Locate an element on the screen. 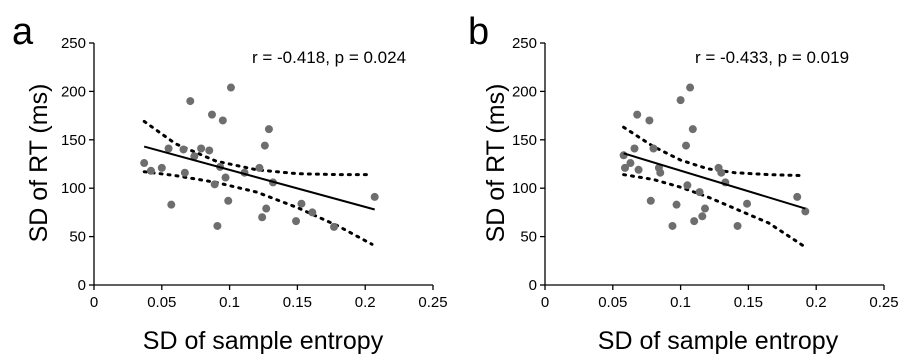  panel-a-stat-annotation: r = -0.418, p = 0.024 is located at coordinates (329, 57).